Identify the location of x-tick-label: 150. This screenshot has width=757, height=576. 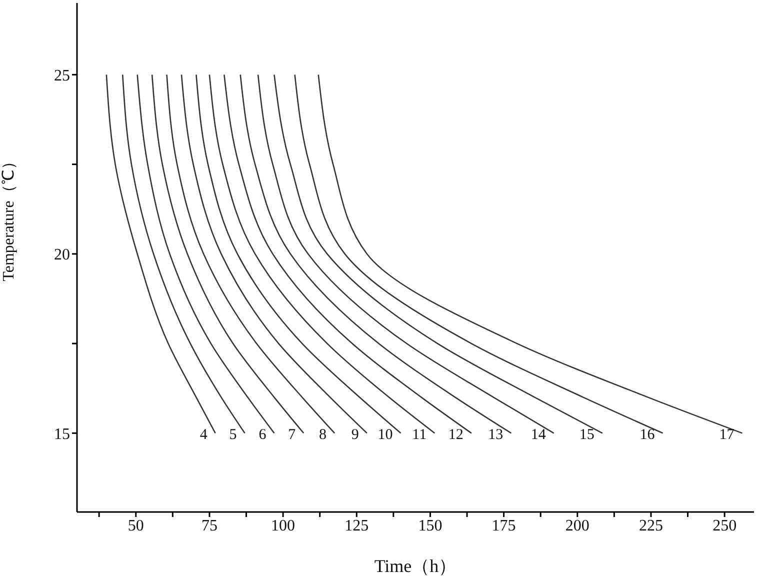
(430, 525).